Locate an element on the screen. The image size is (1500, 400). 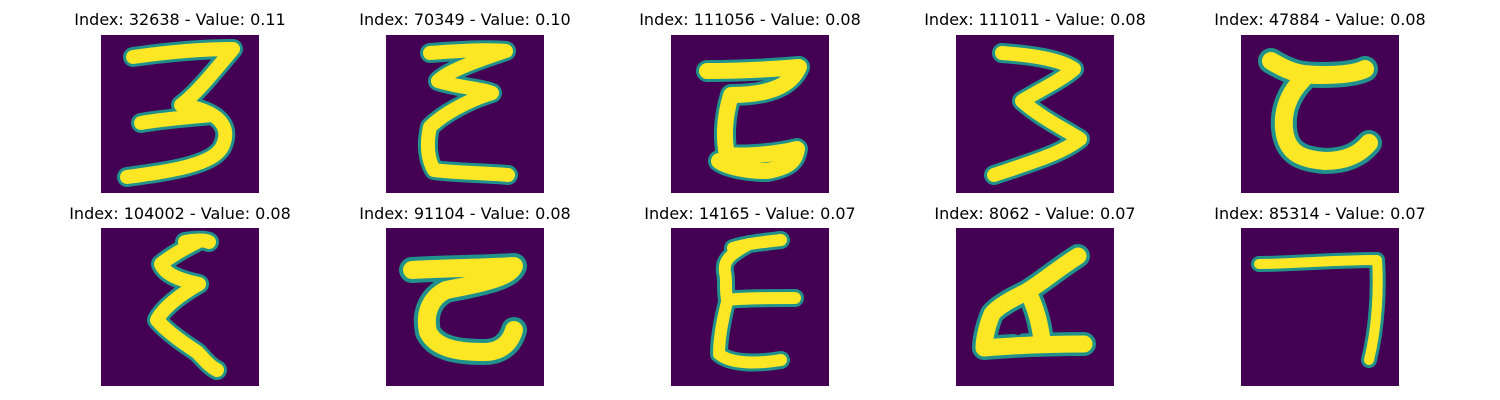
panel-4: Index: 111011 - Value: 0.08 is located at coordinates (1035, 96).